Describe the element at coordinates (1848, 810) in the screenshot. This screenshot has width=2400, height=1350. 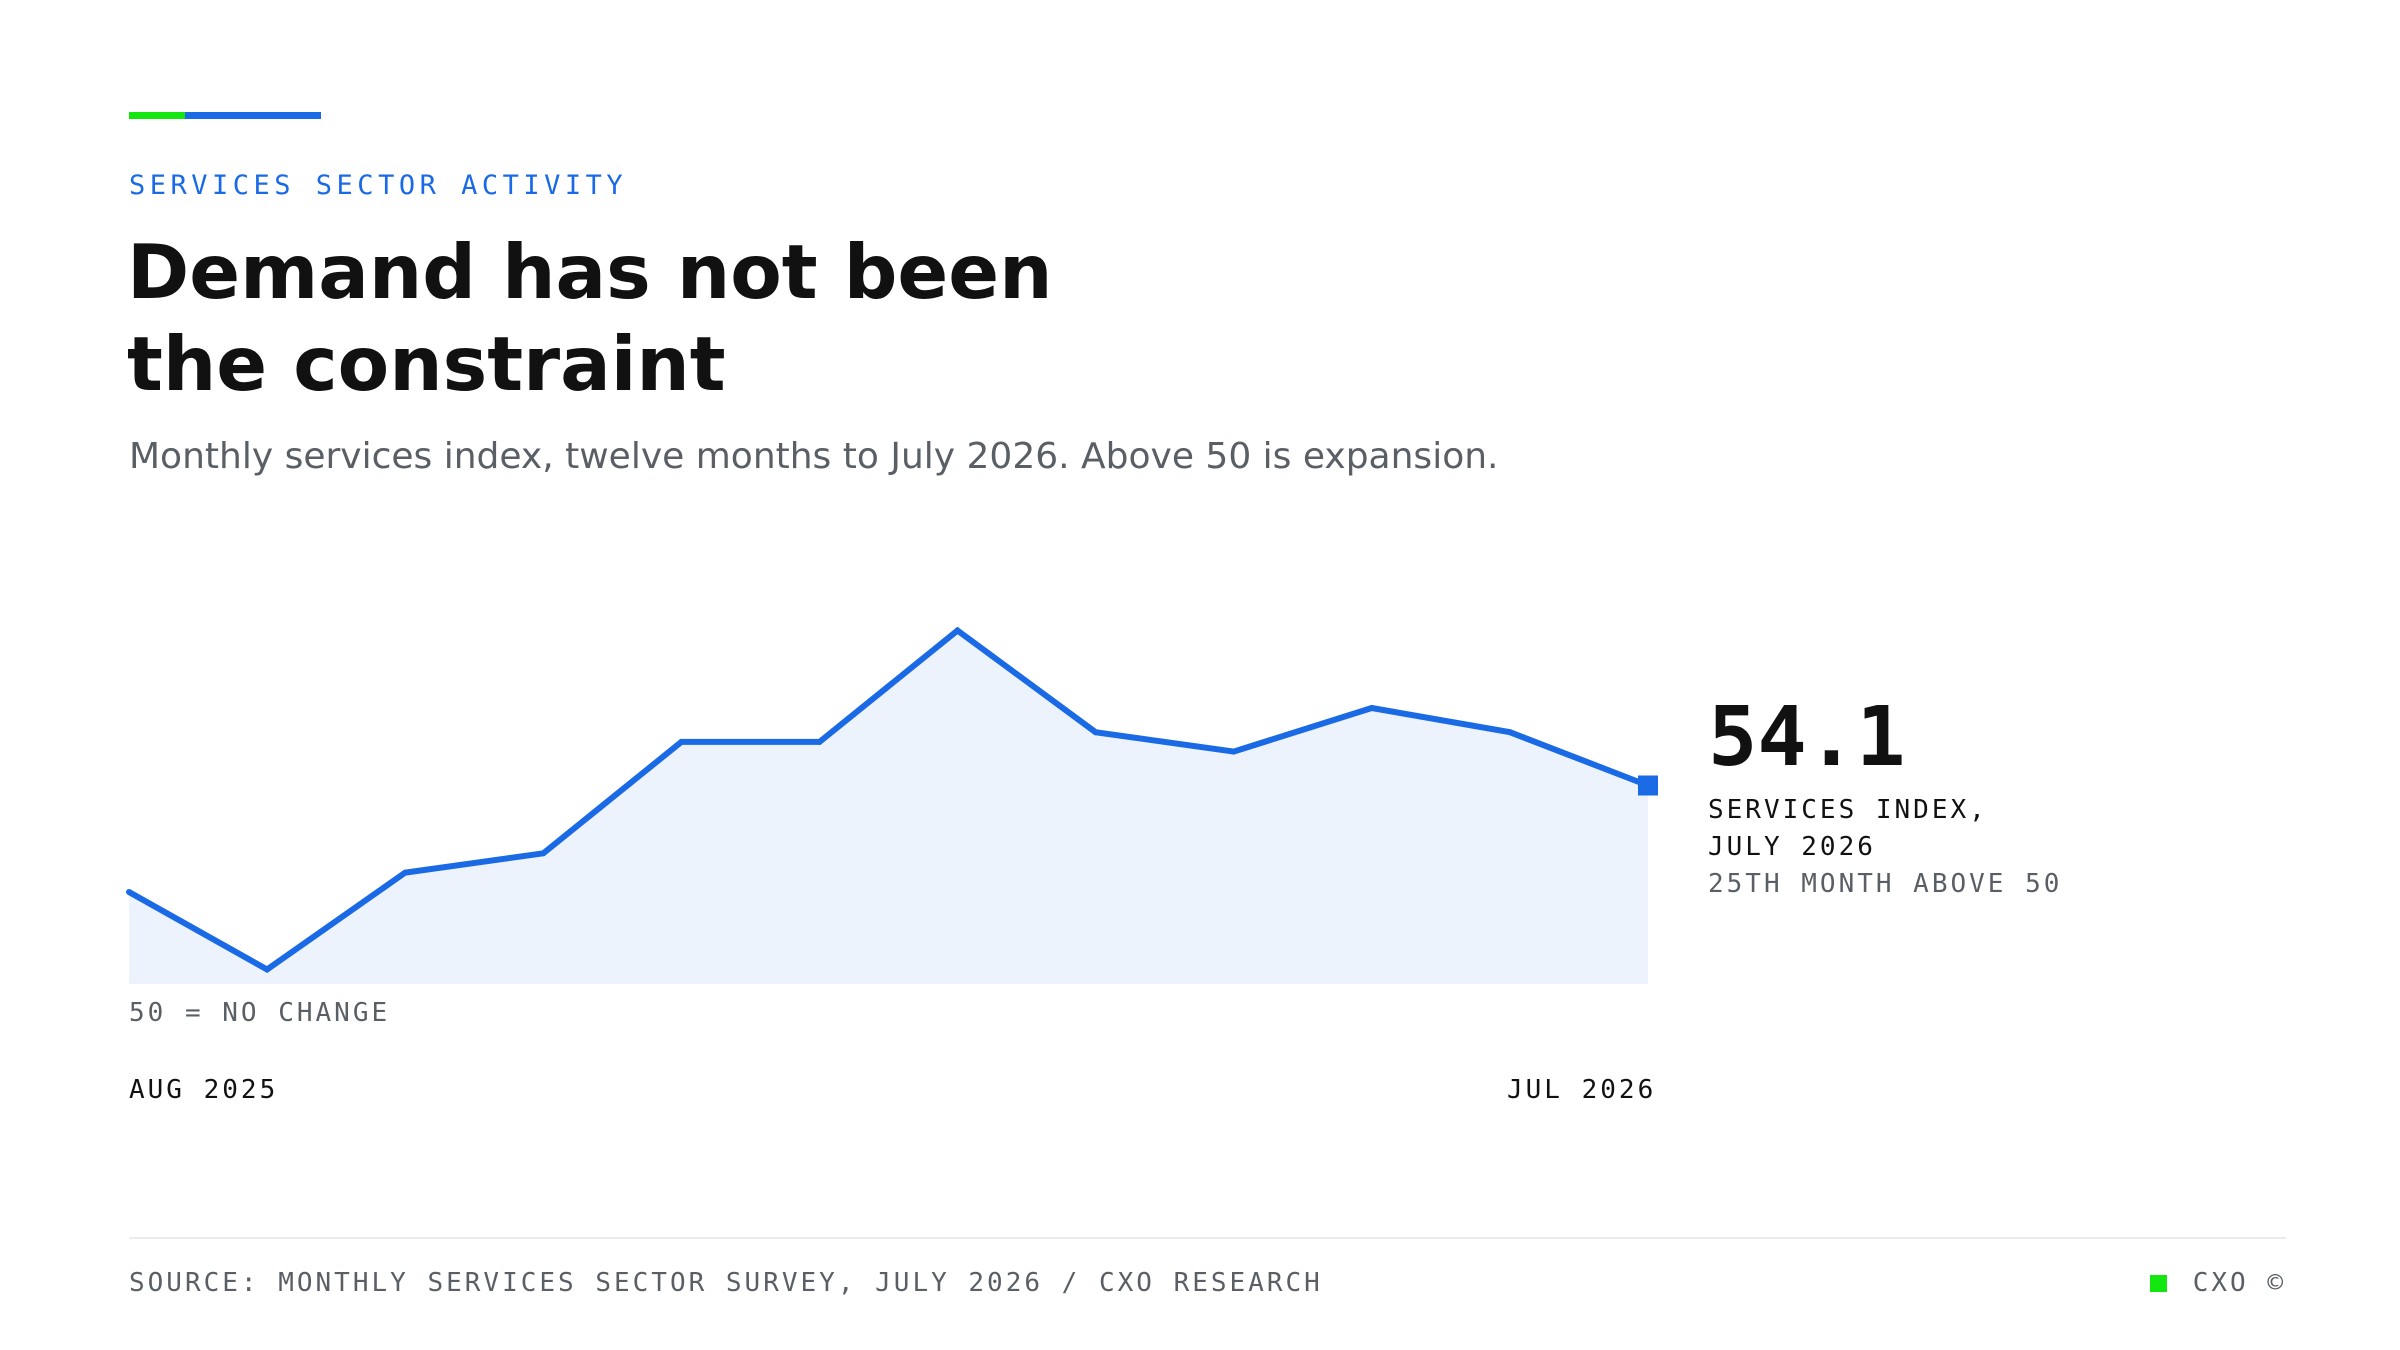
I see `callout-label-line-1: SERVICES INDEX,` at that location.